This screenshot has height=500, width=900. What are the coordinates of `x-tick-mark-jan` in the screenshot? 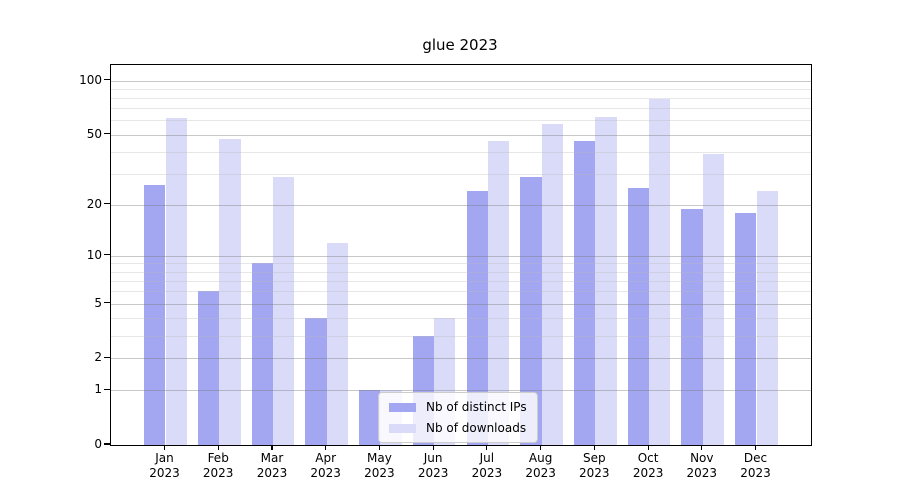 It's located at (164, 447).